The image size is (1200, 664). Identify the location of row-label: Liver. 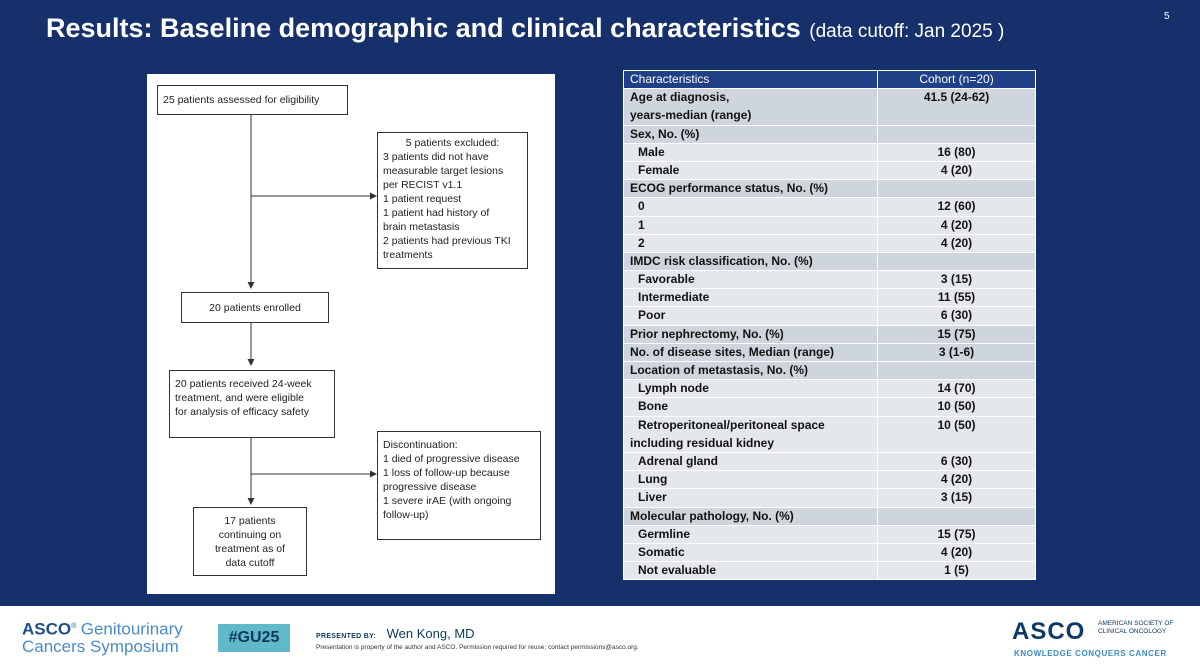
(750, 498).